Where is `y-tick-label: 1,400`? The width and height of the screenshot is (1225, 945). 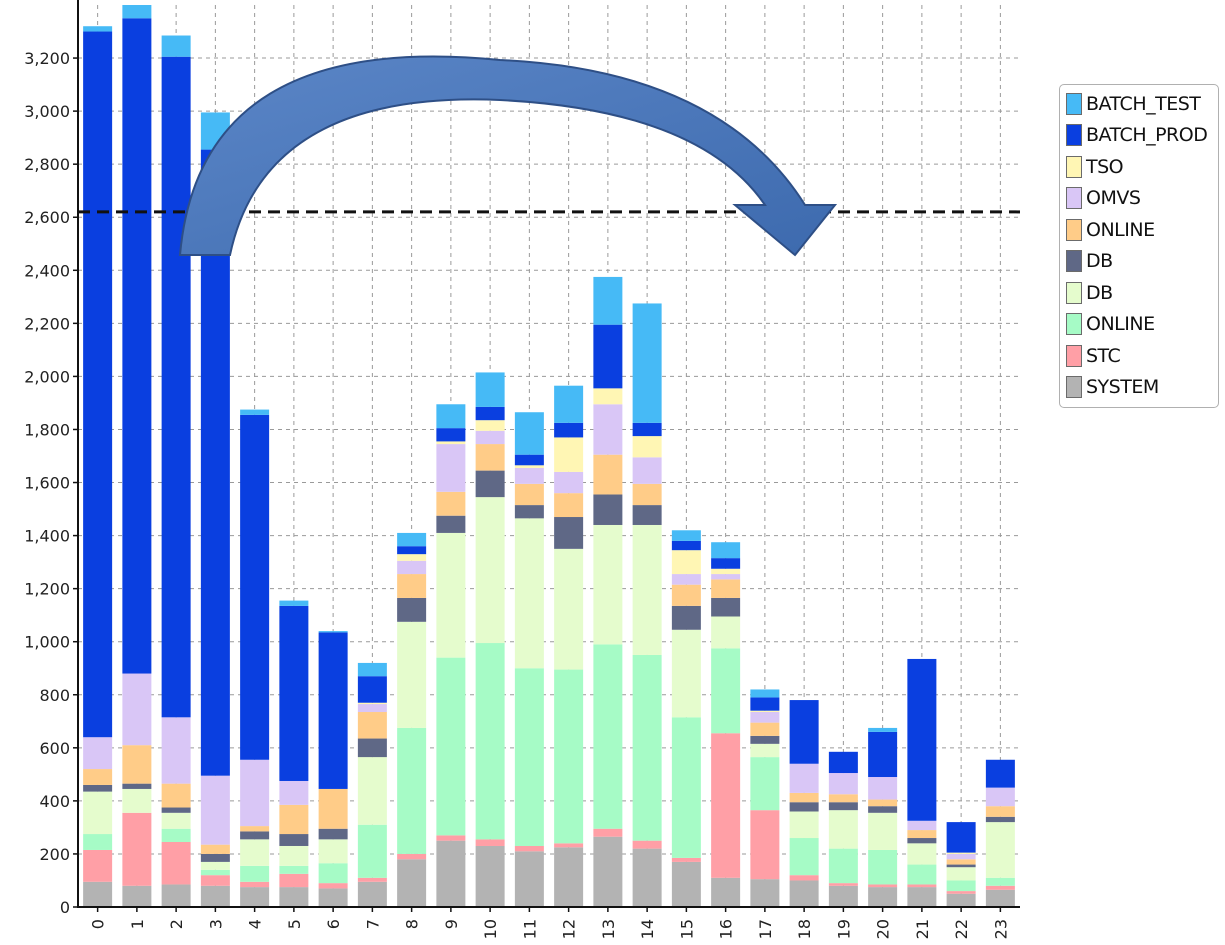 y-tick-label: 1,400 is located at coordinates (47, 536).